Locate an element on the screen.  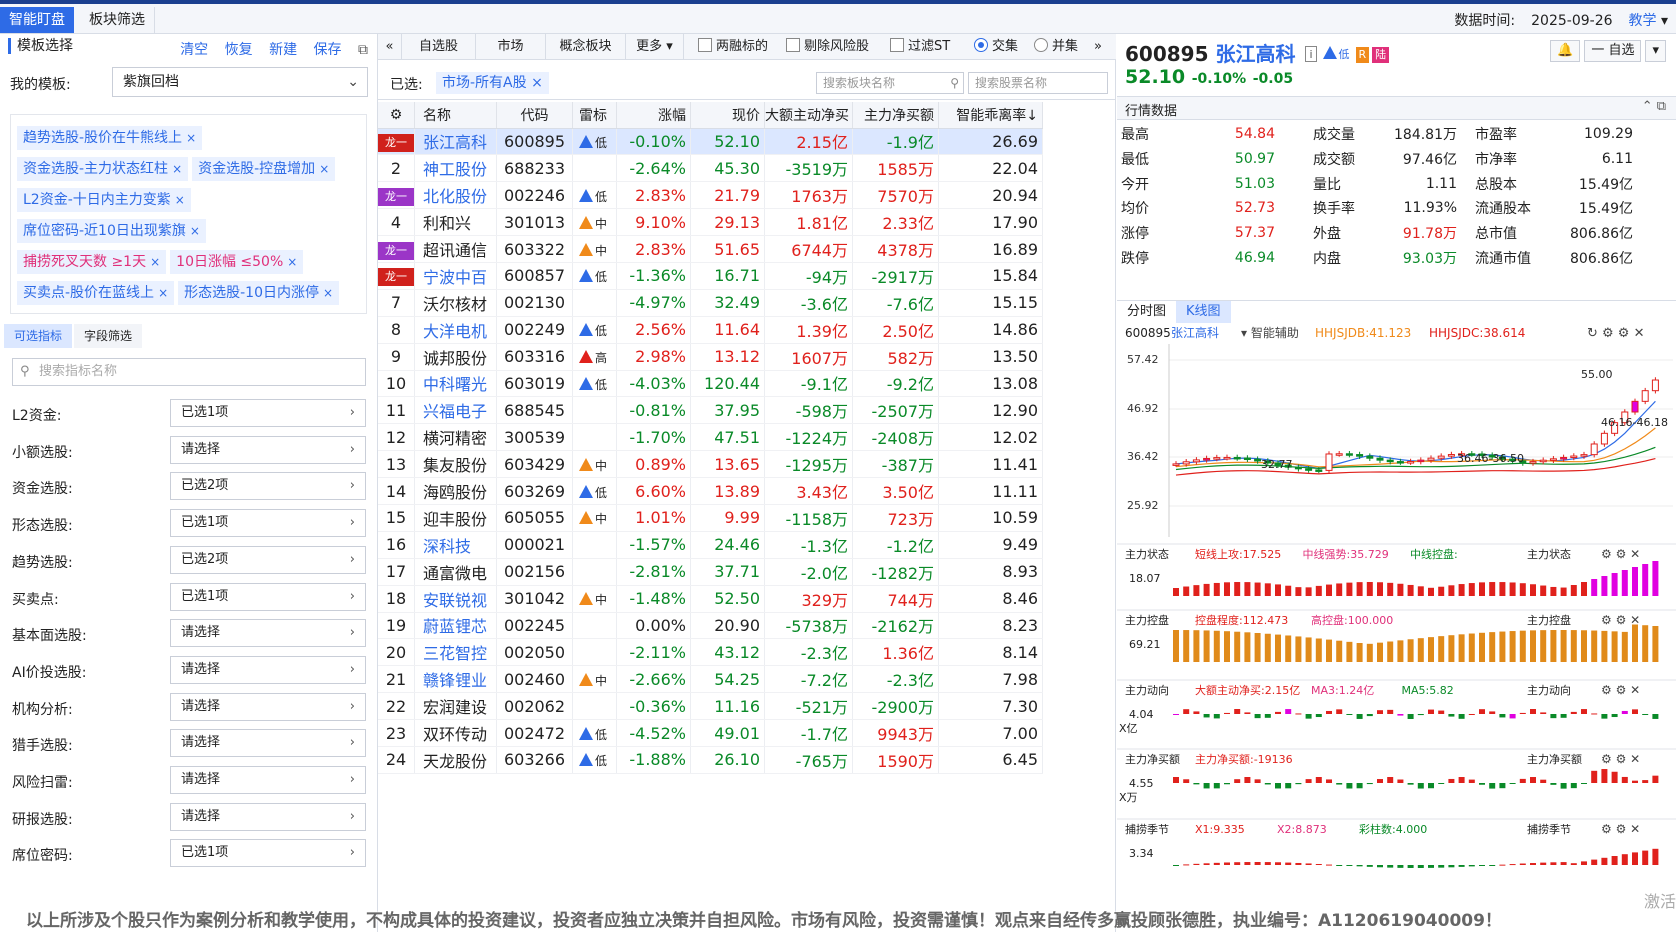
collapse-icon: ⌃ ⧉ is located at coordinates (1653, 106).